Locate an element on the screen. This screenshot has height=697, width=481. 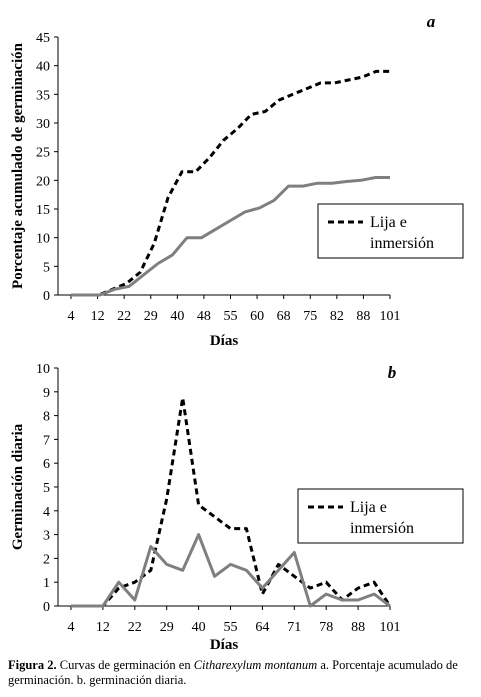
x-tick-label: 82 is located at coordinates (337, 316).